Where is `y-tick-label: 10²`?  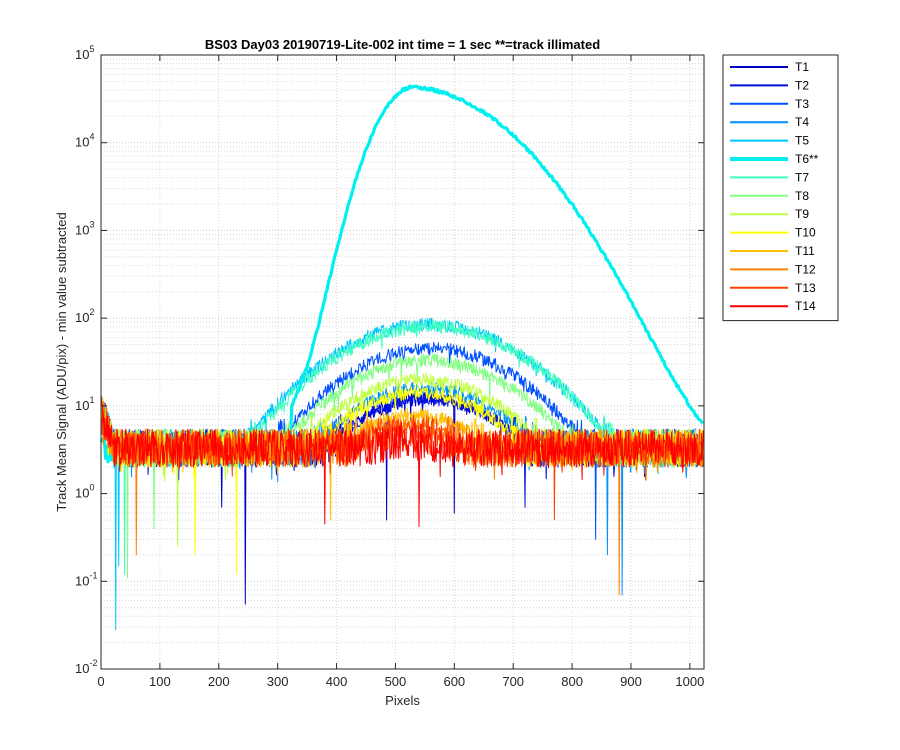
y-tick-label: 10² is located at coordinates (84, 316).